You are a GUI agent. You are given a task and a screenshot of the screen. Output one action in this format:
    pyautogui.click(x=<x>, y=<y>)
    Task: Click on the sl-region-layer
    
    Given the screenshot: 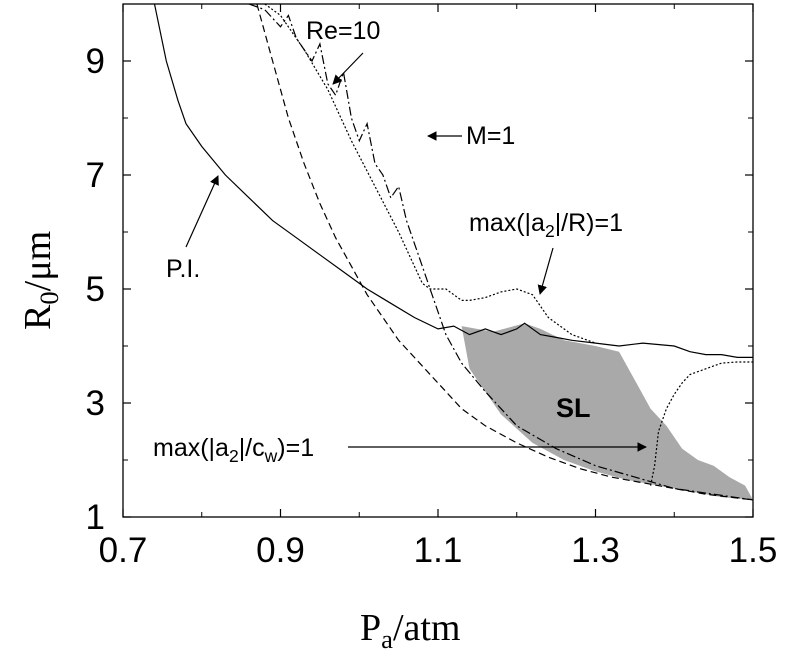 What is the action you would take?
    pyautogui.click(x=607, y=411)
    